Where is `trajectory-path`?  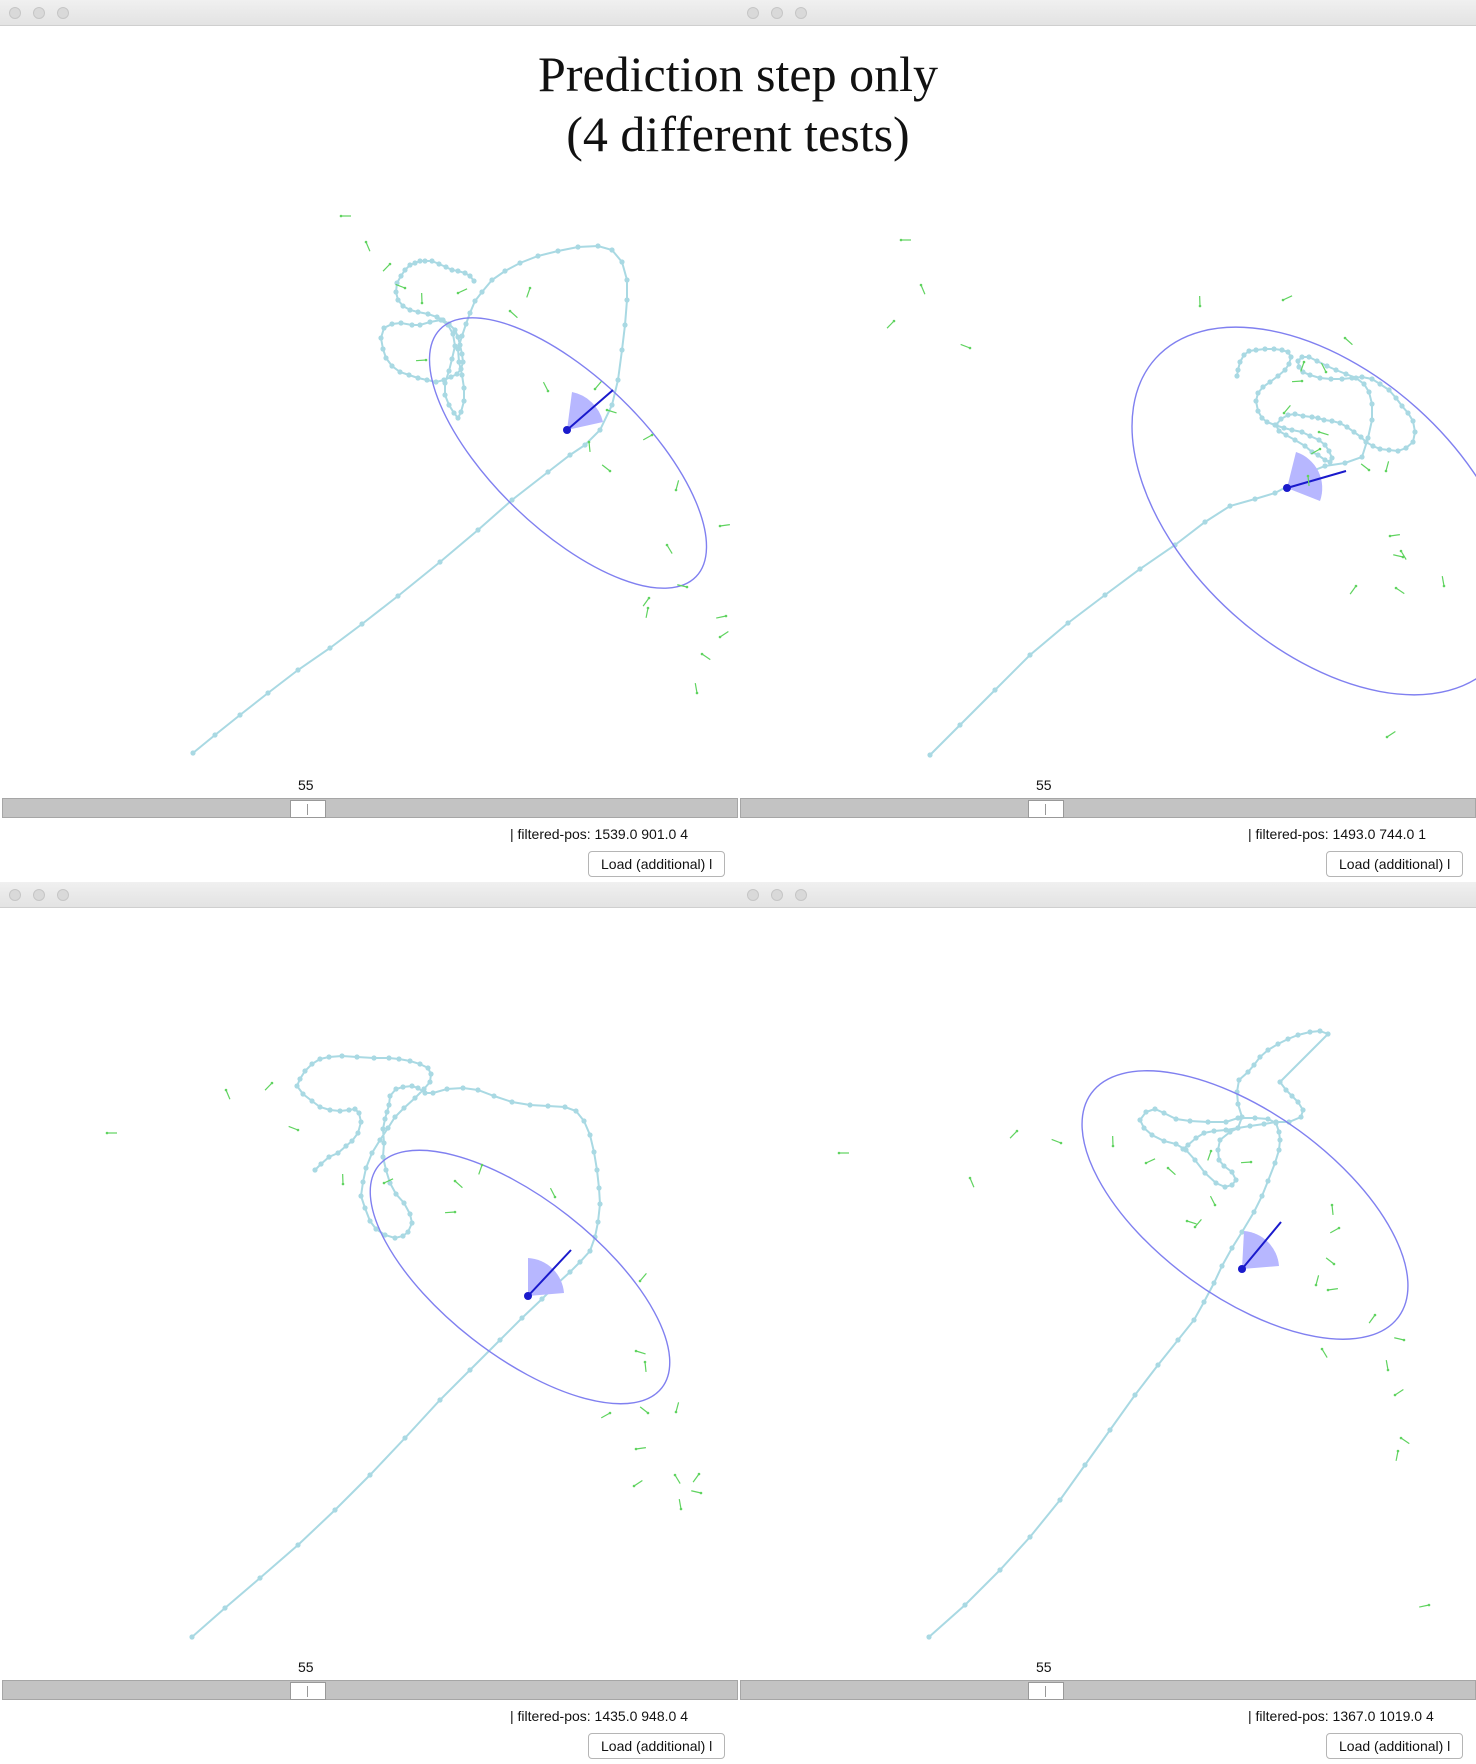 trajectory-path is located at coordinates (1129, 1333).